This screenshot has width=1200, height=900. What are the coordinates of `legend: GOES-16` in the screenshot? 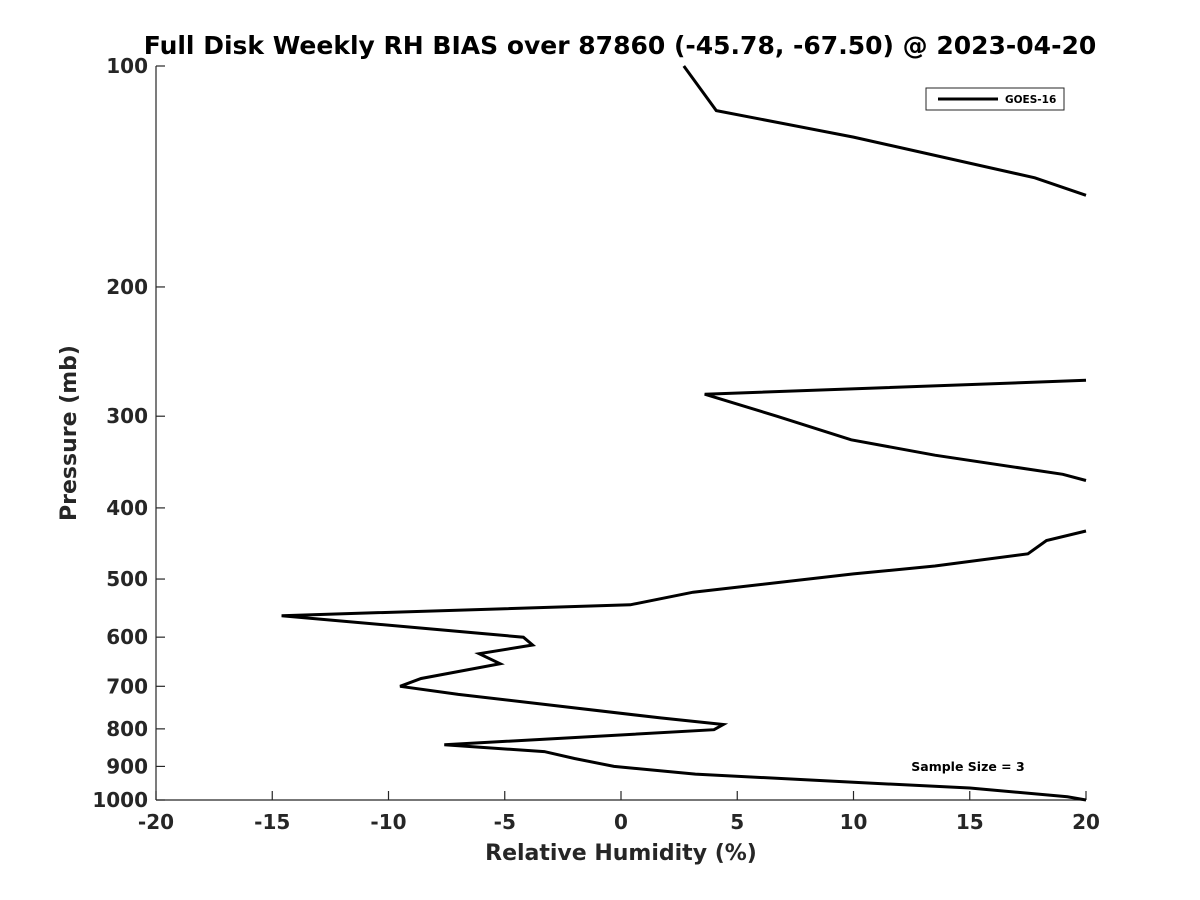 It's located at (995, 99).